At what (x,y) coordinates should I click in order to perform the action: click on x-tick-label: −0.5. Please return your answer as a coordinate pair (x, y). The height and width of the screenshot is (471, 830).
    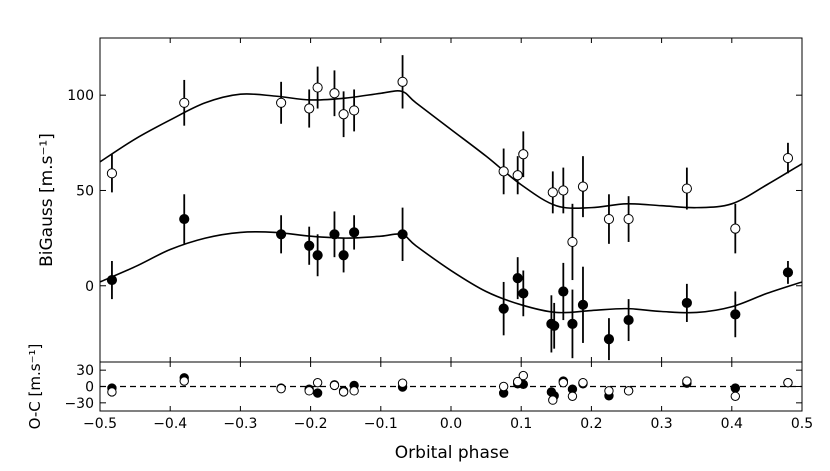
    Looking at the image, I should click on (100, 424).